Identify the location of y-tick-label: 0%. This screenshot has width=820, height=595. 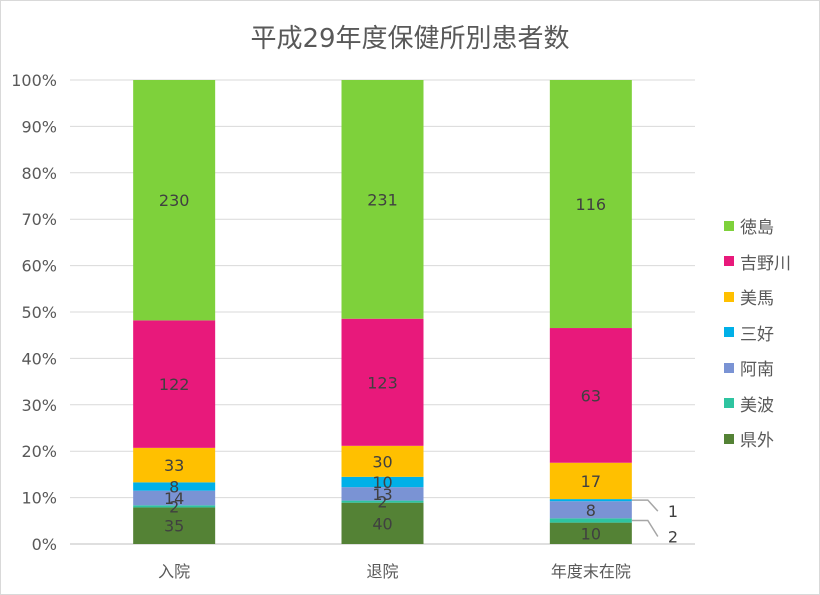
(44, 544).